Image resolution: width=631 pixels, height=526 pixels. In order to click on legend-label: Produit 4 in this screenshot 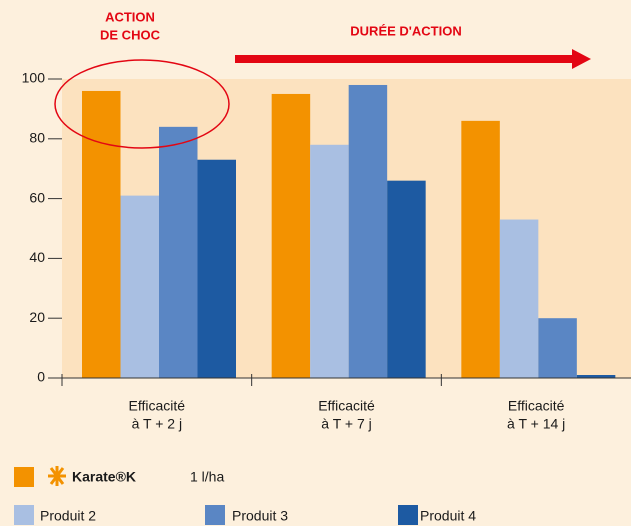, I will do `click(448, 516)`.